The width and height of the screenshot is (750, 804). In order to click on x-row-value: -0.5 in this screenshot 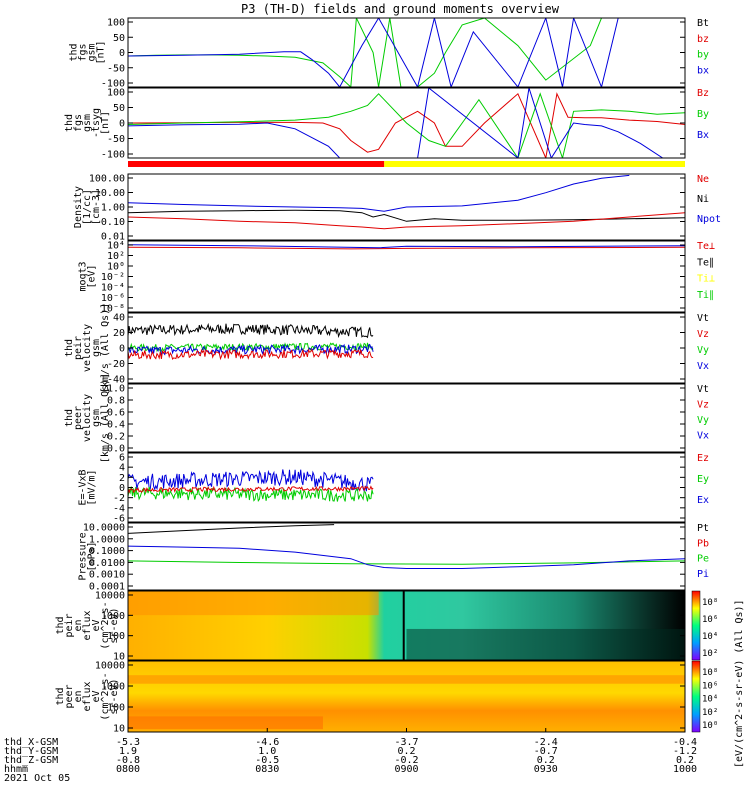, I will do `click(267, 760)`.